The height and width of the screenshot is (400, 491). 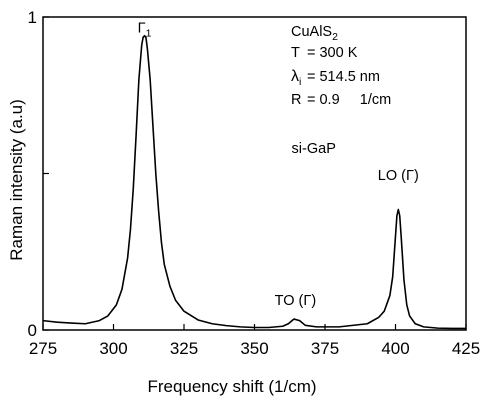 I want to click on x-tick-label: 300, so click(x=113, y=348).